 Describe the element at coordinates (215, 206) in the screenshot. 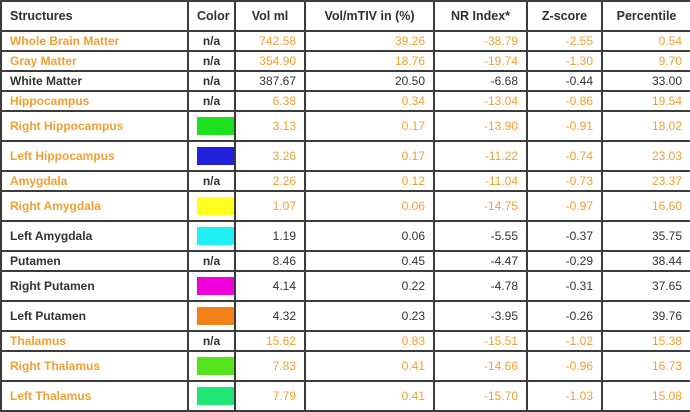

I see `yellow-swatch` at that location.